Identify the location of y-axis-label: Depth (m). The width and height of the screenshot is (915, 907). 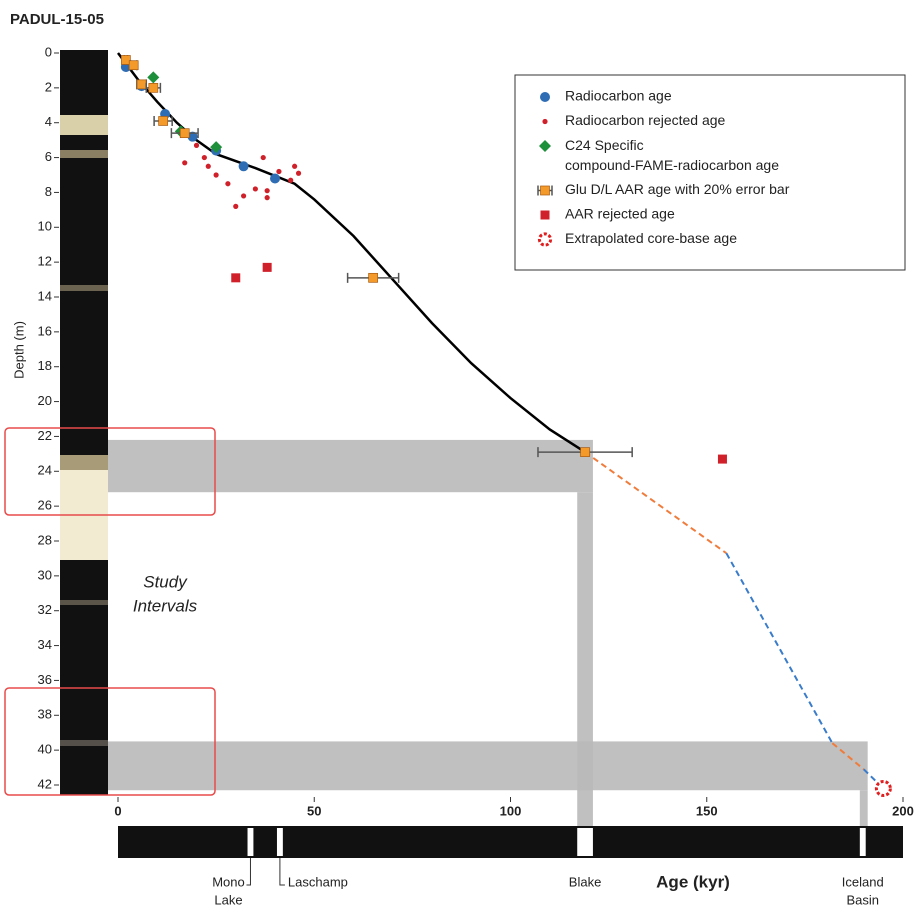
(18, 350).